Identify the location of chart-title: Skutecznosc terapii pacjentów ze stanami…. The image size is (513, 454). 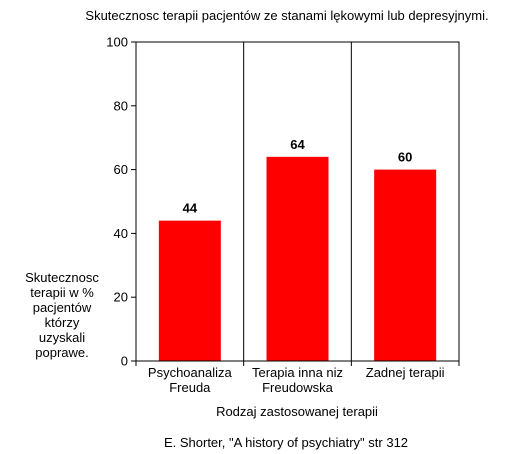
(286, 15).